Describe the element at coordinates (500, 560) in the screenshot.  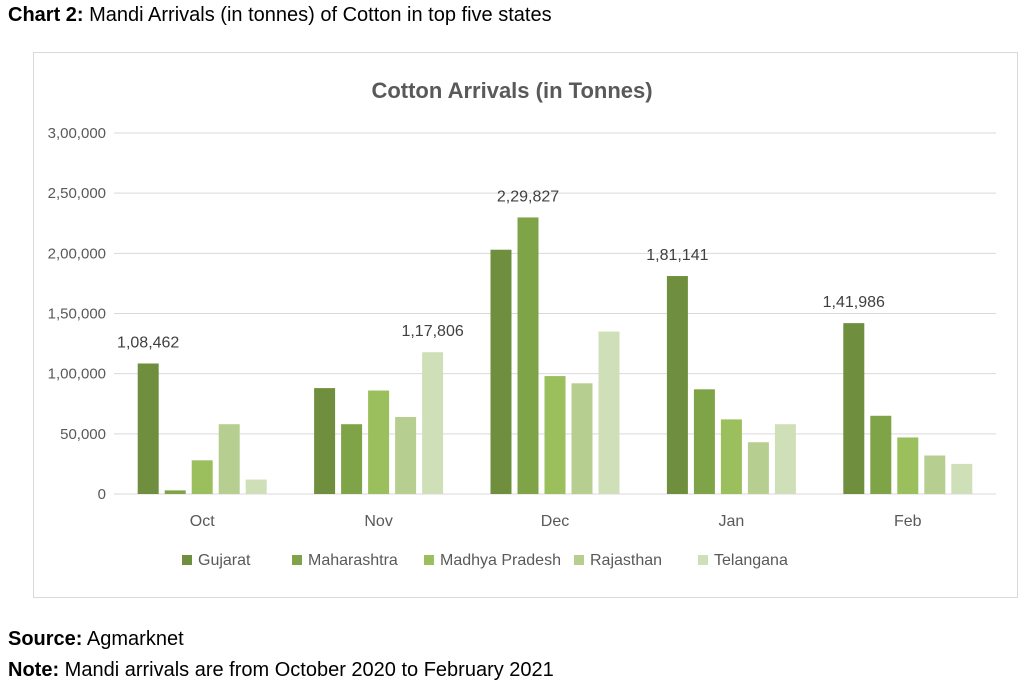
I see `legend-label: Madhya Pradesh` at that location.